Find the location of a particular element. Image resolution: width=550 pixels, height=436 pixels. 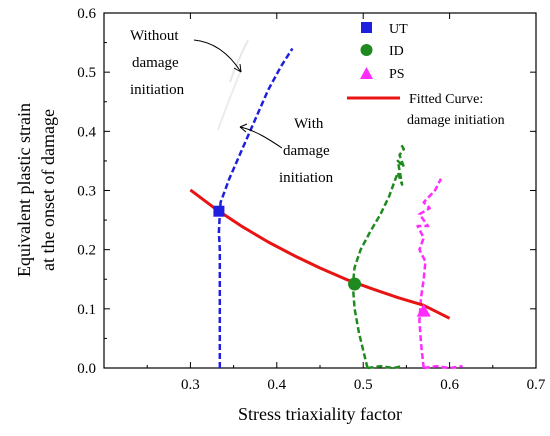

x-tick-label: 0.3 is located at coordinates (190, 385).